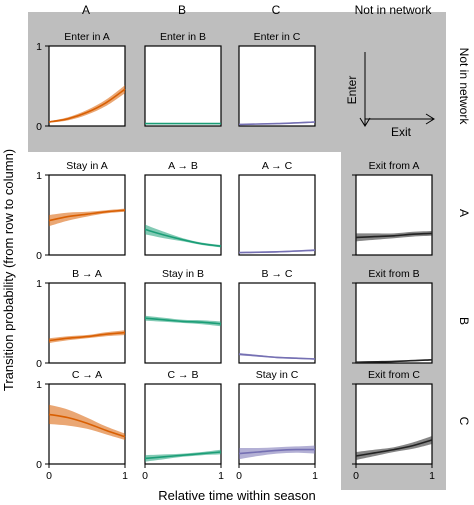 Image resolution: width=474 pixels, height=505 pixels. Describe the element at coordinates (394, 10) in the screenshot. I see `column-header-not-in-network: Not in network` at that location.